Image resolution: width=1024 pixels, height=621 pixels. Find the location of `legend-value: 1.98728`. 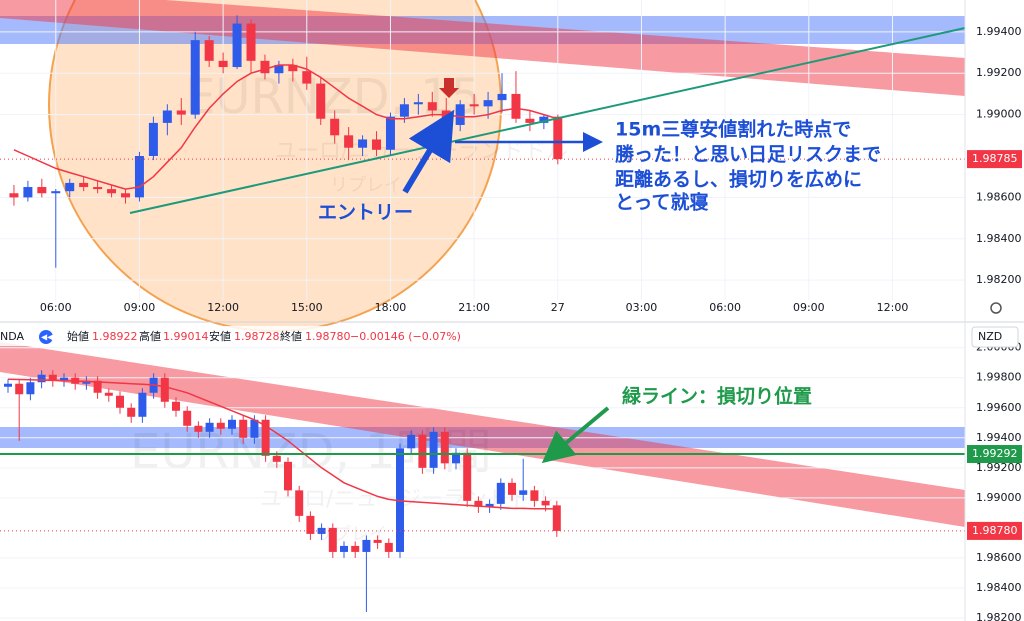

legend-value: 1.98728 is located at coordinates (257, 336).